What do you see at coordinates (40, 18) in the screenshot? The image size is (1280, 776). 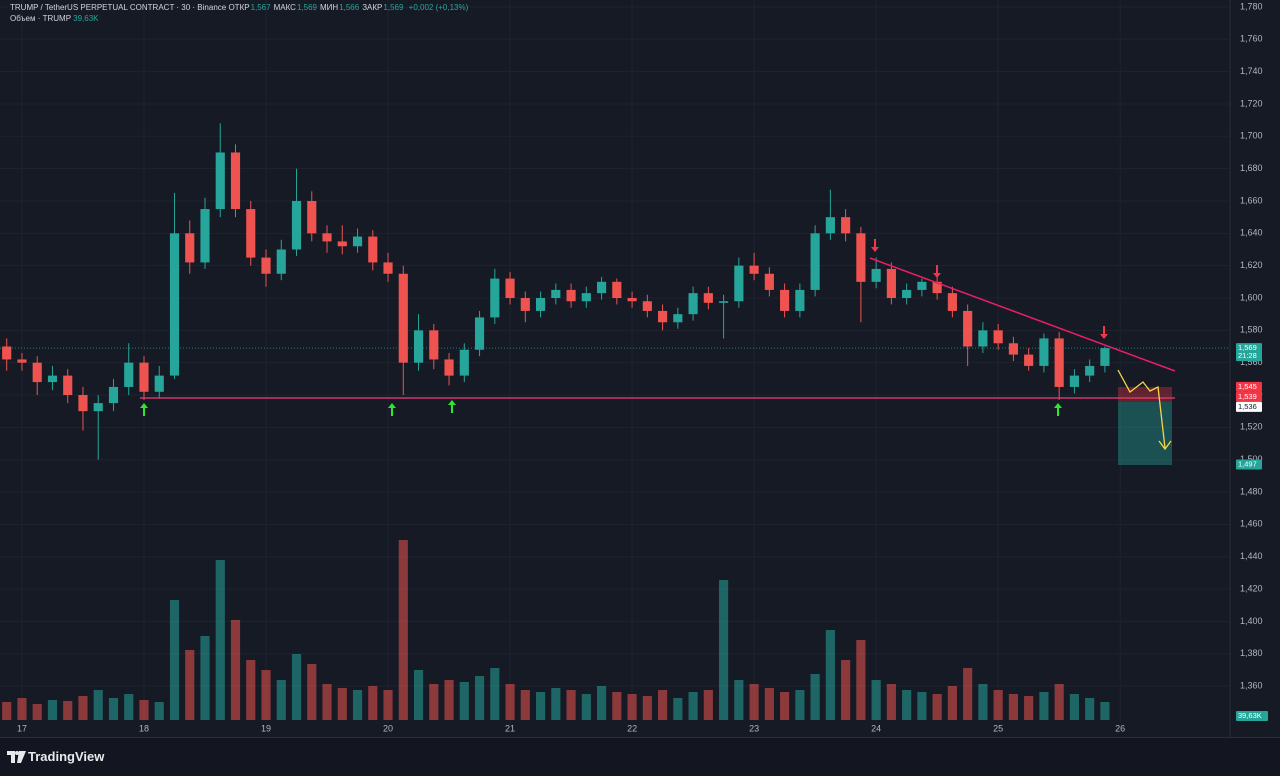 I see `volume-name: Объем · TRUMP` at bounding box center [40, 18].